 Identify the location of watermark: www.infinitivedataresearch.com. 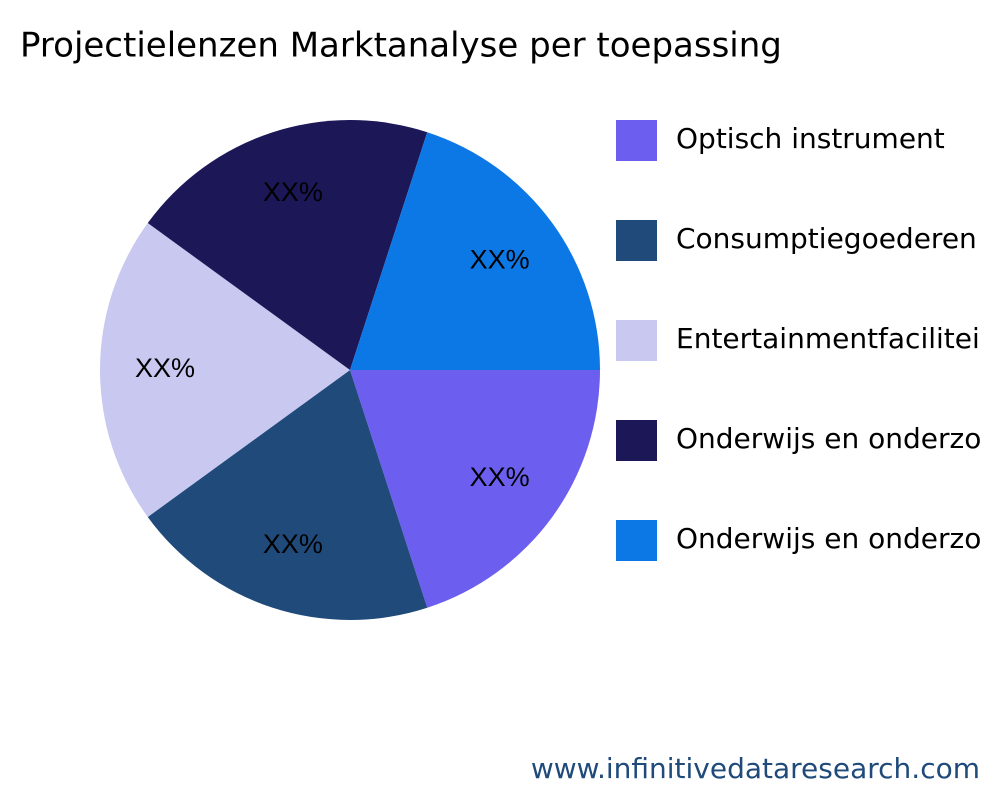
(755, 768).